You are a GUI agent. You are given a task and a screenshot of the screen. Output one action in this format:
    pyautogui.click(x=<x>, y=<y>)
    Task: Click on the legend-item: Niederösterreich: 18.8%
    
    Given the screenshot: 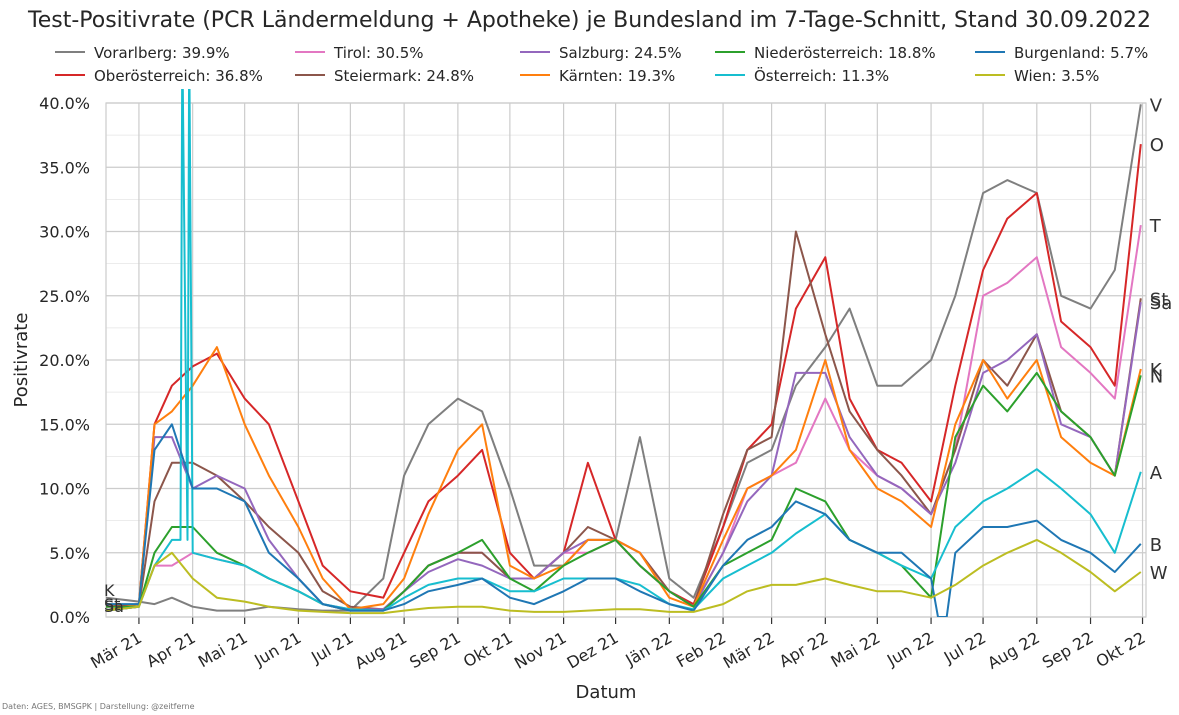 What is the action you would take?
    pyautogui.click(x=825, y=53)
    